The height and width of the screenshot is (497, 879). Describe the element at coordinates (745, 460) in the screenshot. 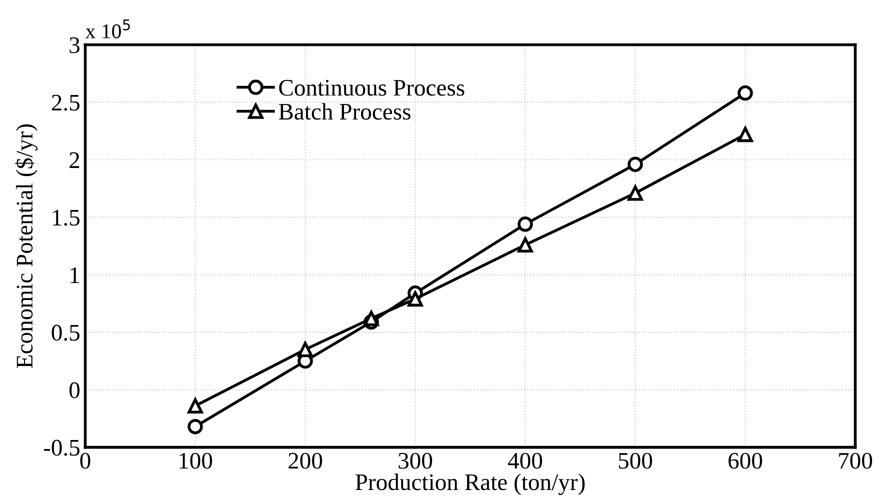

I see `x-tick-label: 600` at that location.